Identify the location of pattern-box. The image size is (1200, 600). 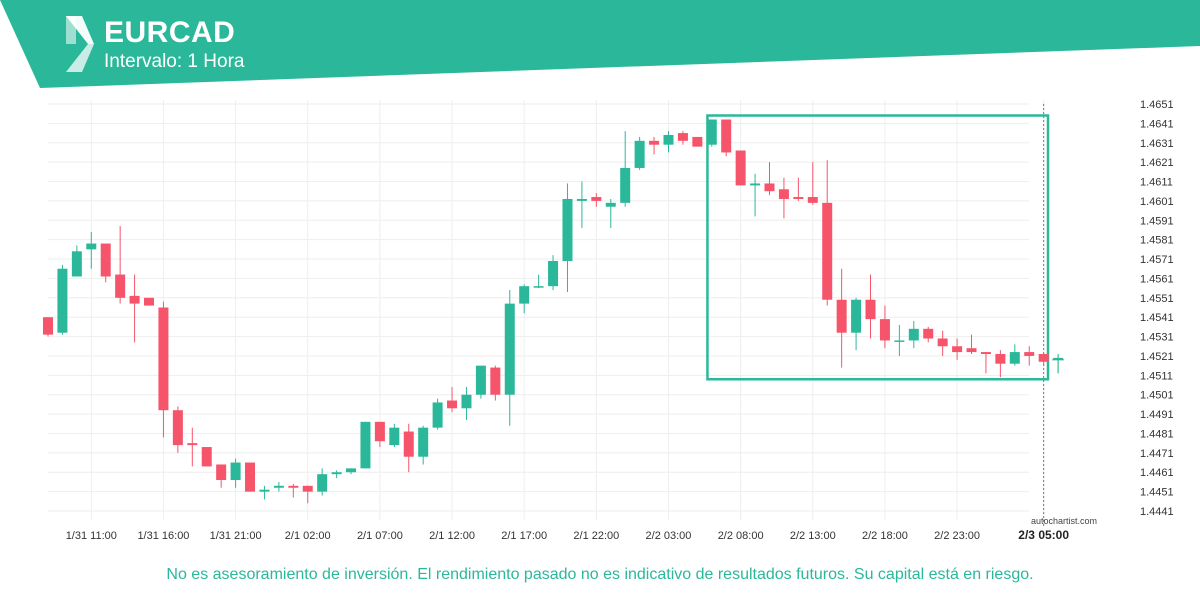
(878, 247).